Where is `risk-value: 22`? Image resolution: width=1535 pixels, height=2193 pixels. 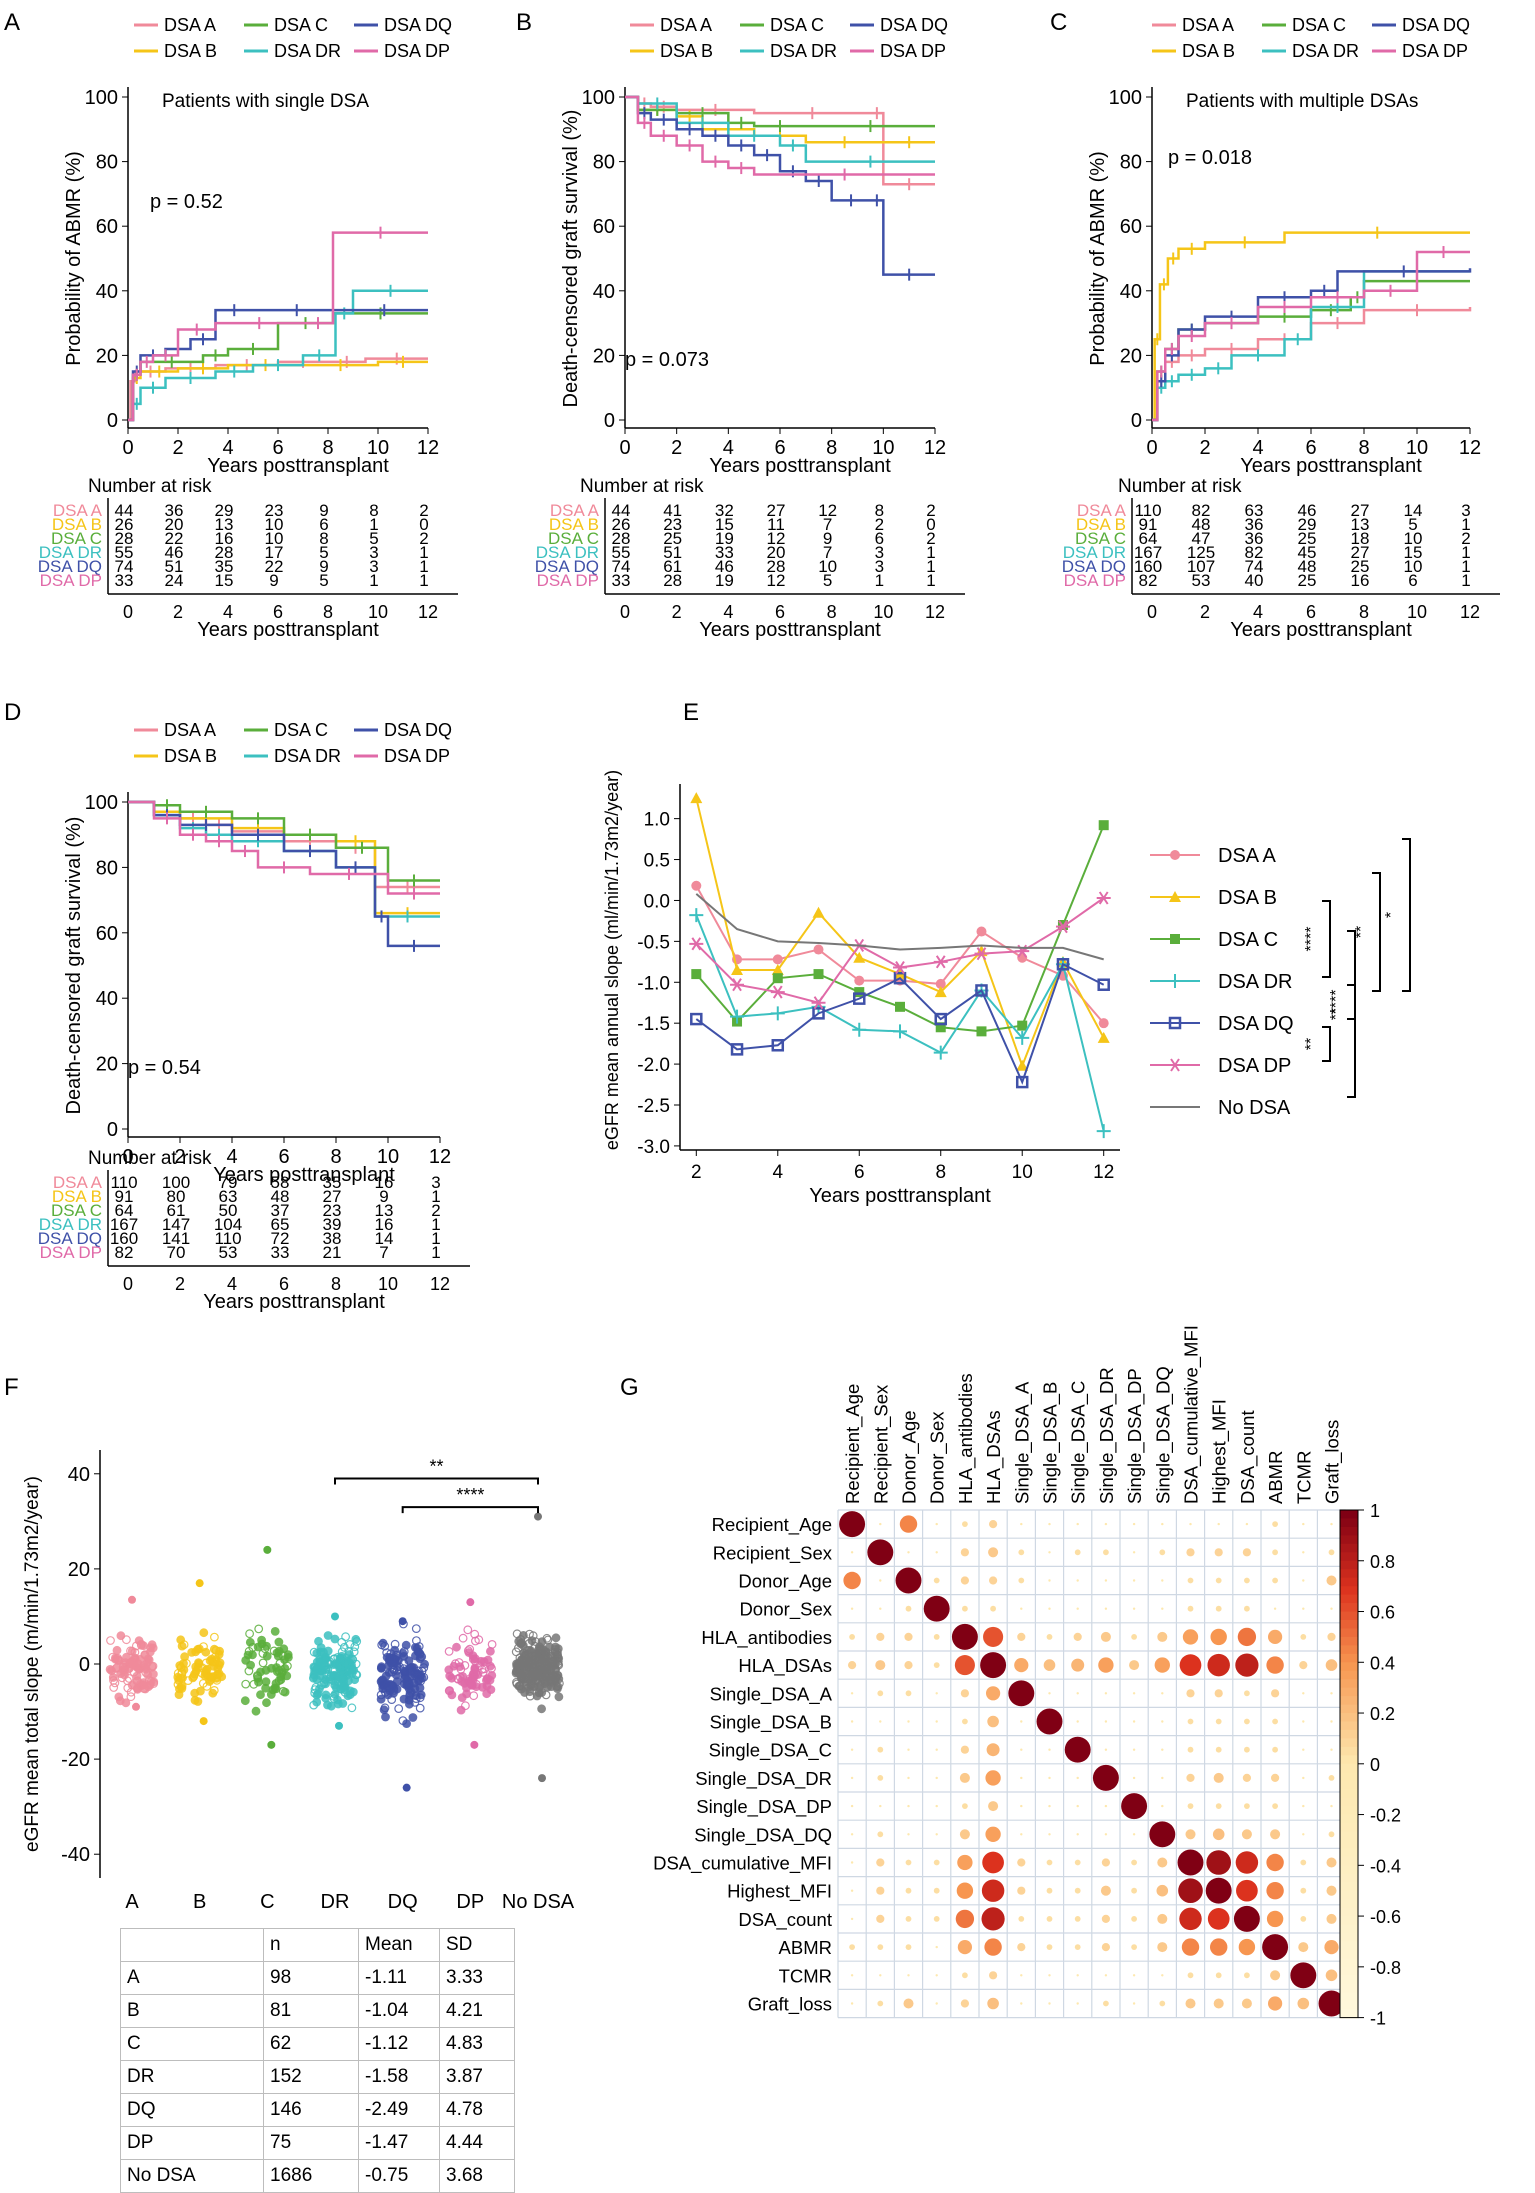
risk-value: 22 is located at coordinates (274, 566).